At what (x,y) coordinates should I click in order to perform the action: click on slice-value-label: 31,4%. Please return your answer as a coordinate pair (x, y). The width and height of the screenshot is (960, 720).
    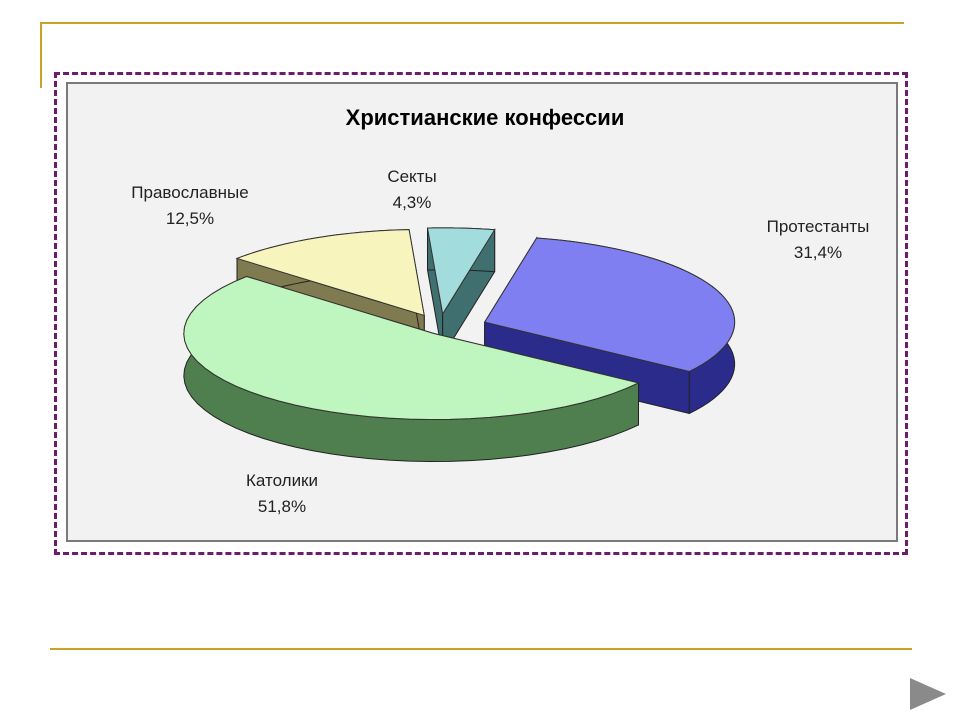
    Looking at the image, I should click on (818, 252).